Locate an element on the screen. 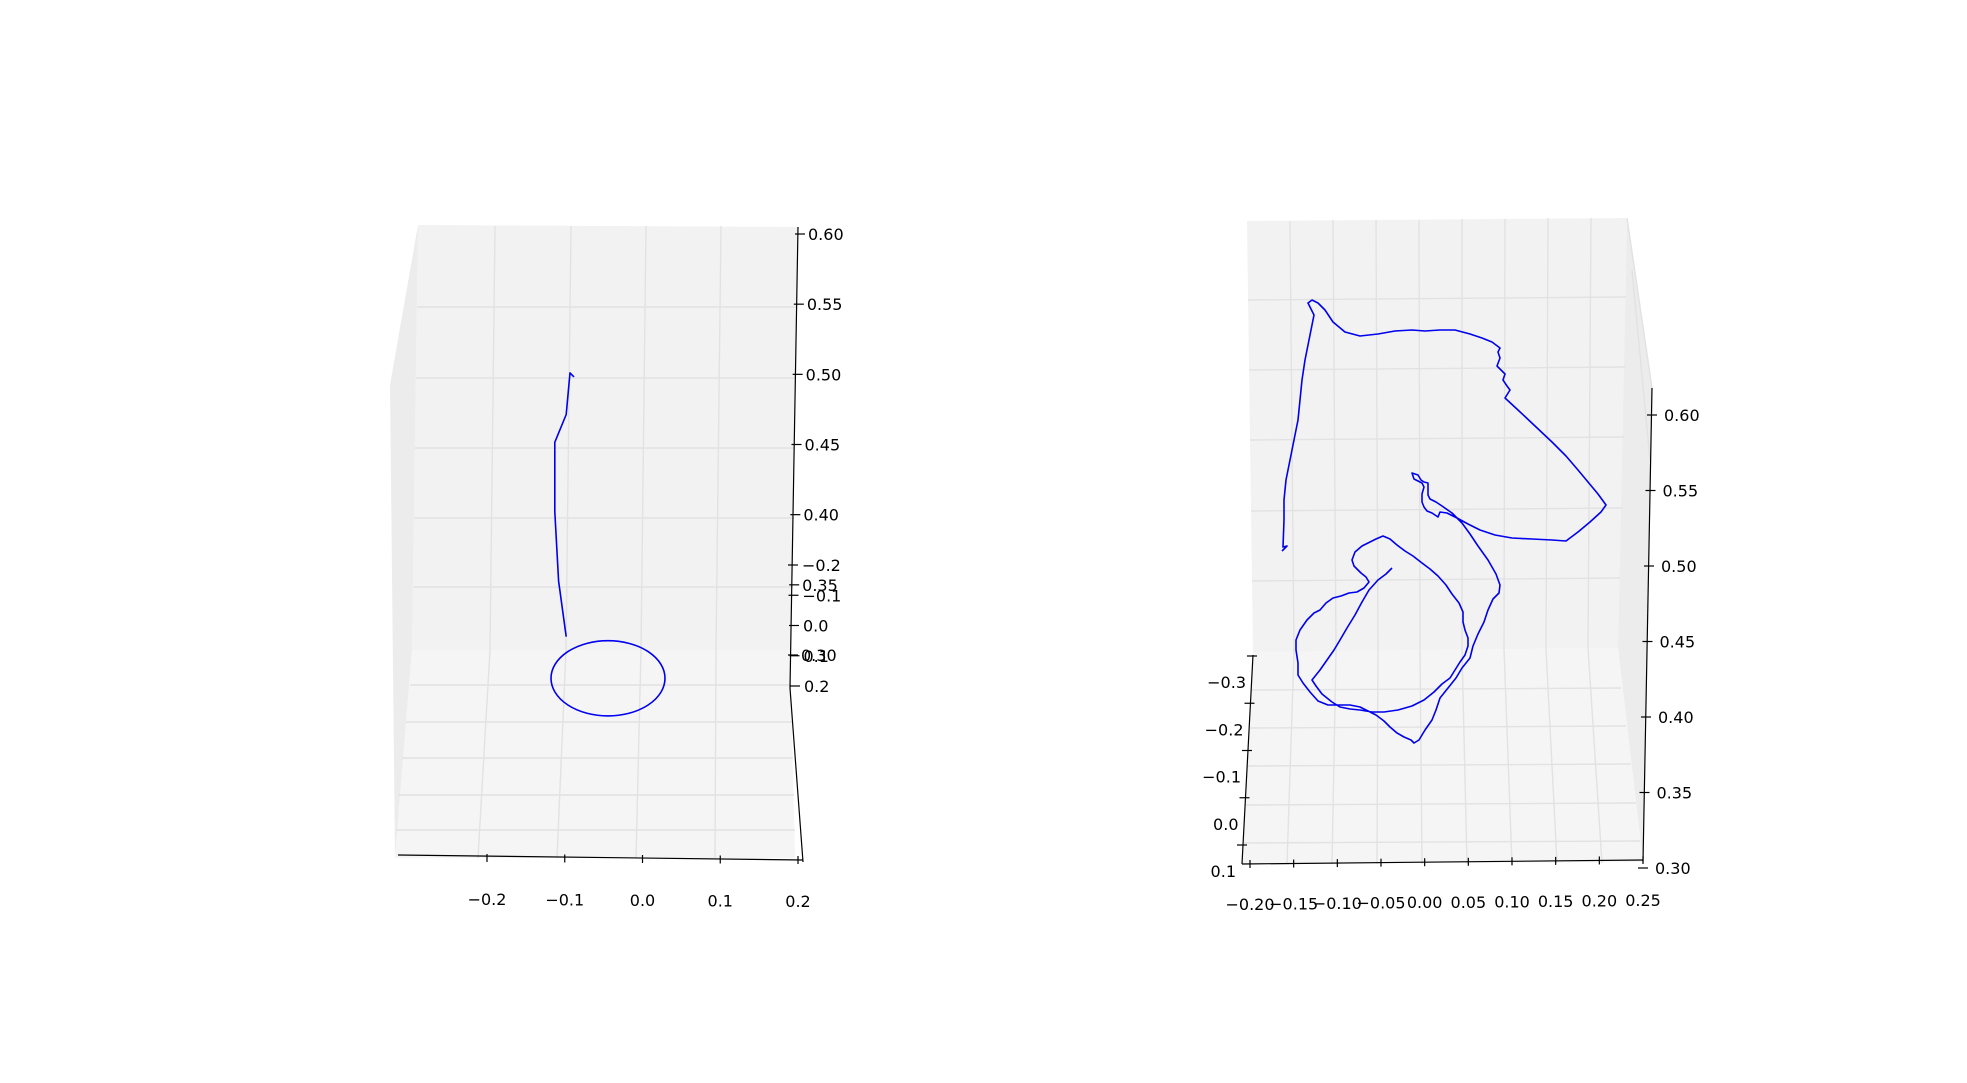 The width and height of the screenshot is (1967, 1083). right-z-tick-label-6: 0.60 is located at coordinates (1682, 415).